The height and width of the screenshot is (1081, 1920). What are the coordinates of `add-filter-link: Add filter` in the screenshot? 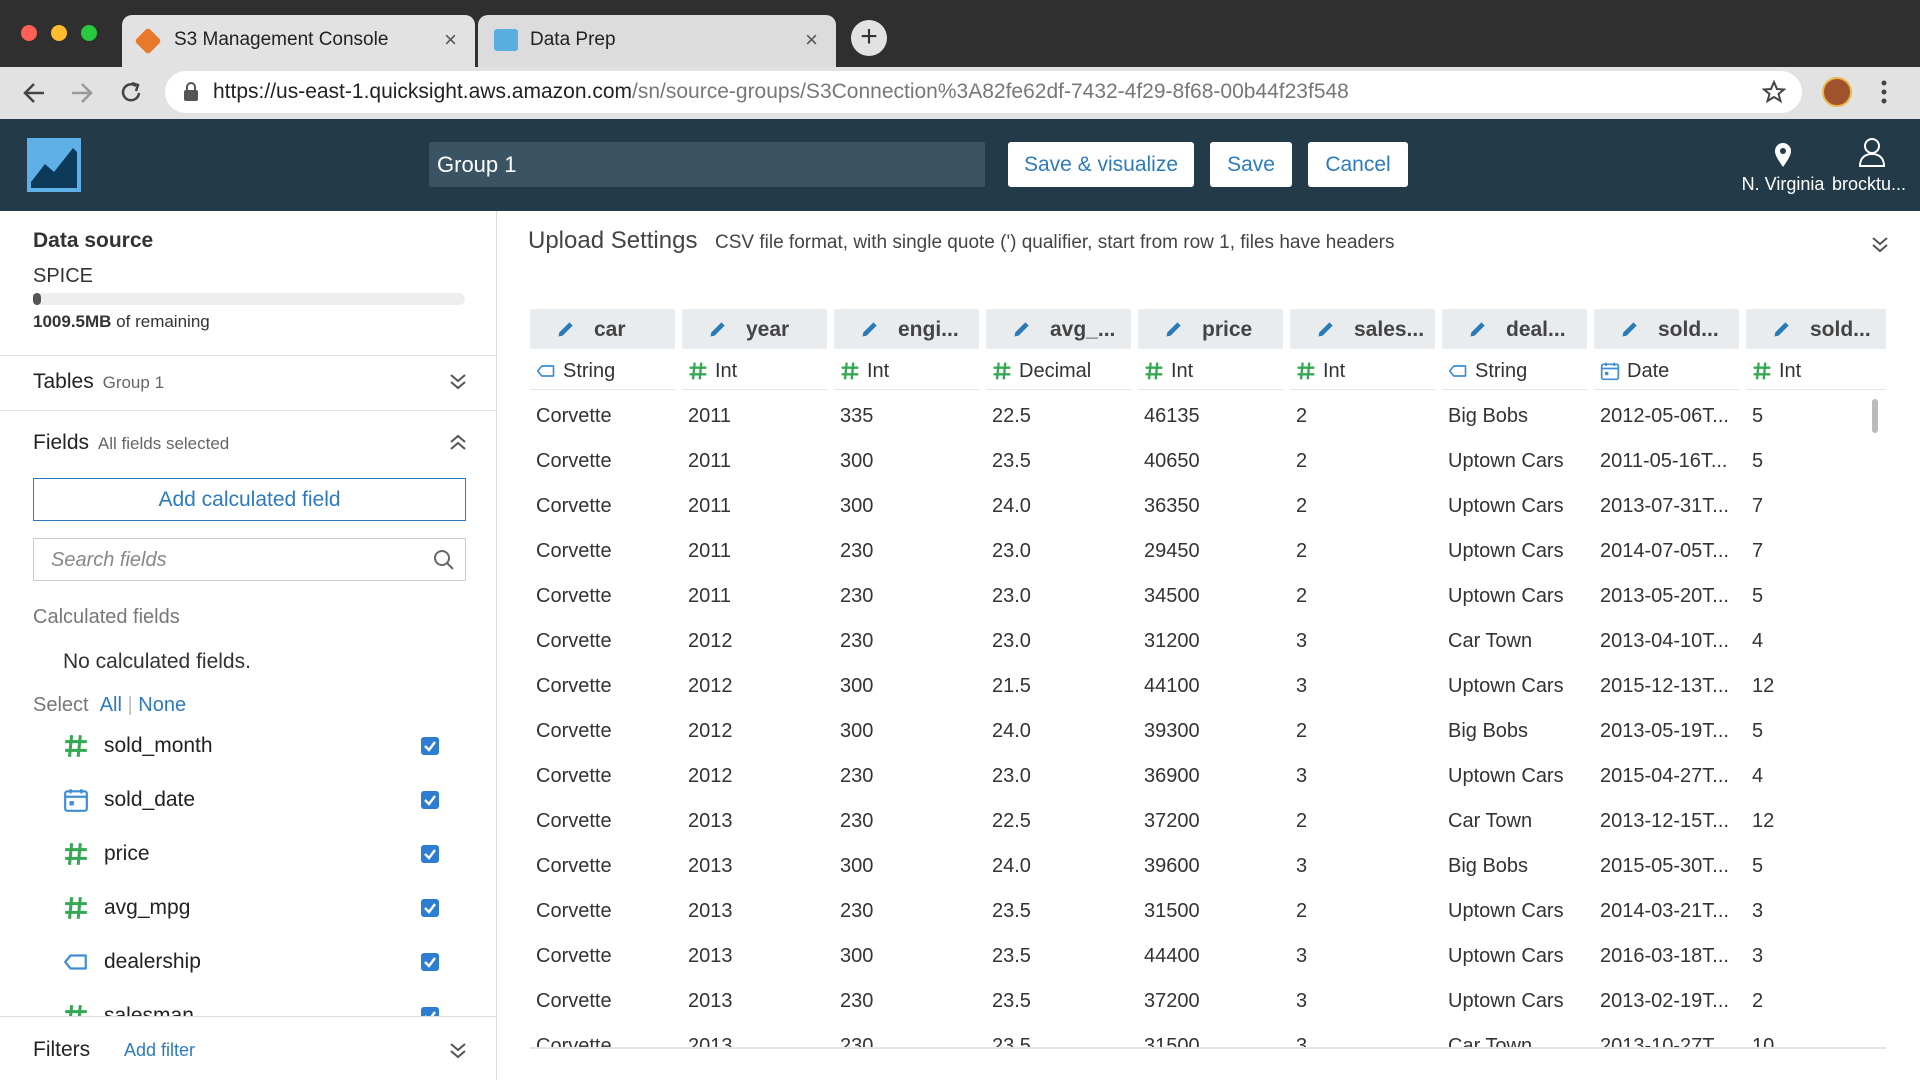 It's located at (160, 1050).